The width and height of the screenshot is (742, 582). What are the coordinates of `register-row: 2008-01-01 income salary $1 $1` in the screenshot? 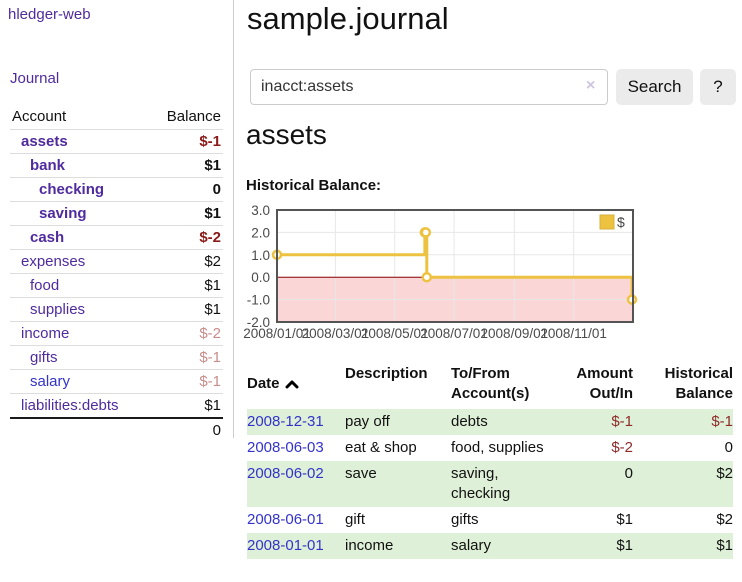 It's located at (490, 546).